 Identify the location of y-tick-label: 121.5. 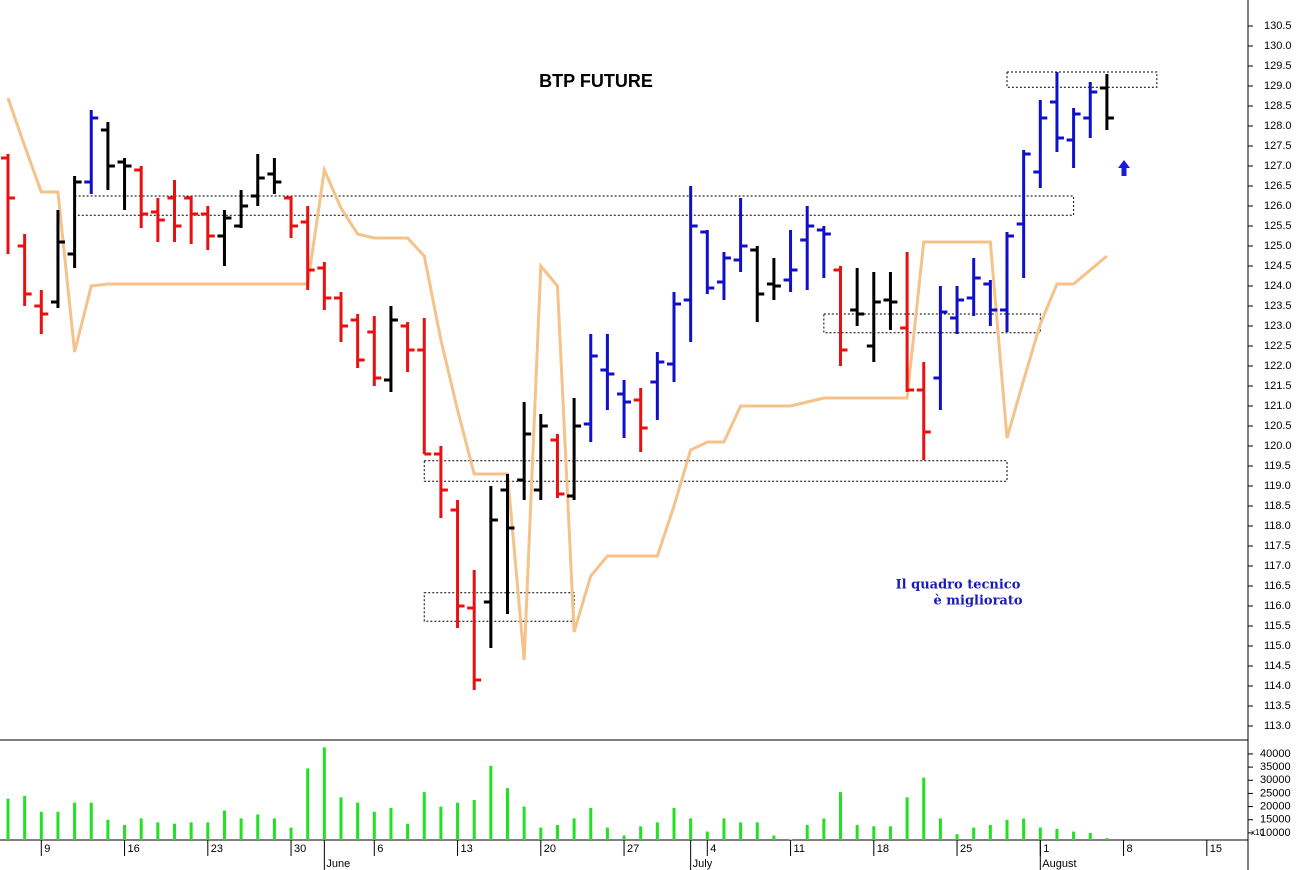
(1278, 386).